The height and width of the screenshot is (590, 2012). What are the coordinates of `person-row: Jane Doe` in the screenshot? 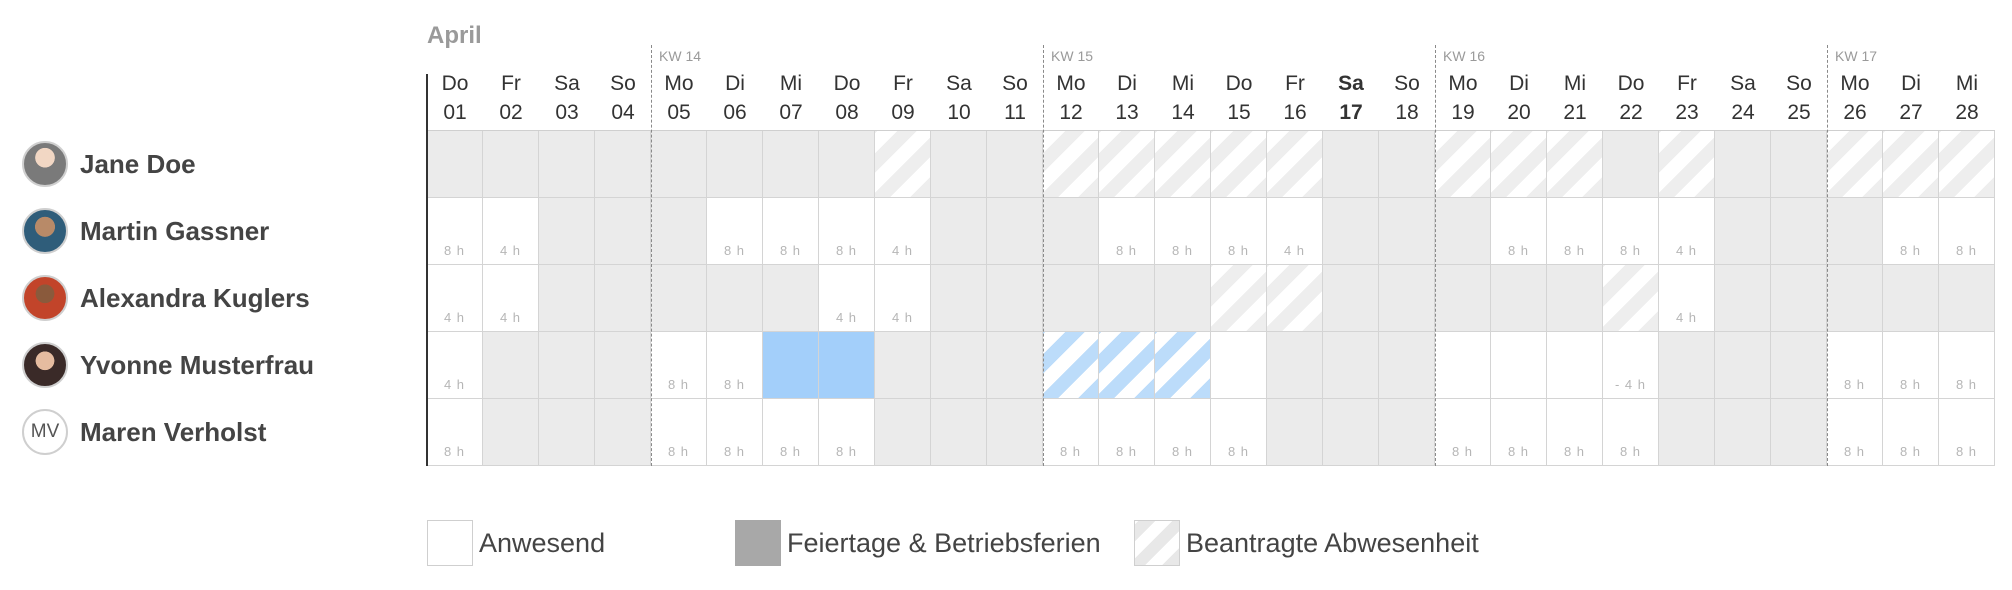 It's located at (109, 164).